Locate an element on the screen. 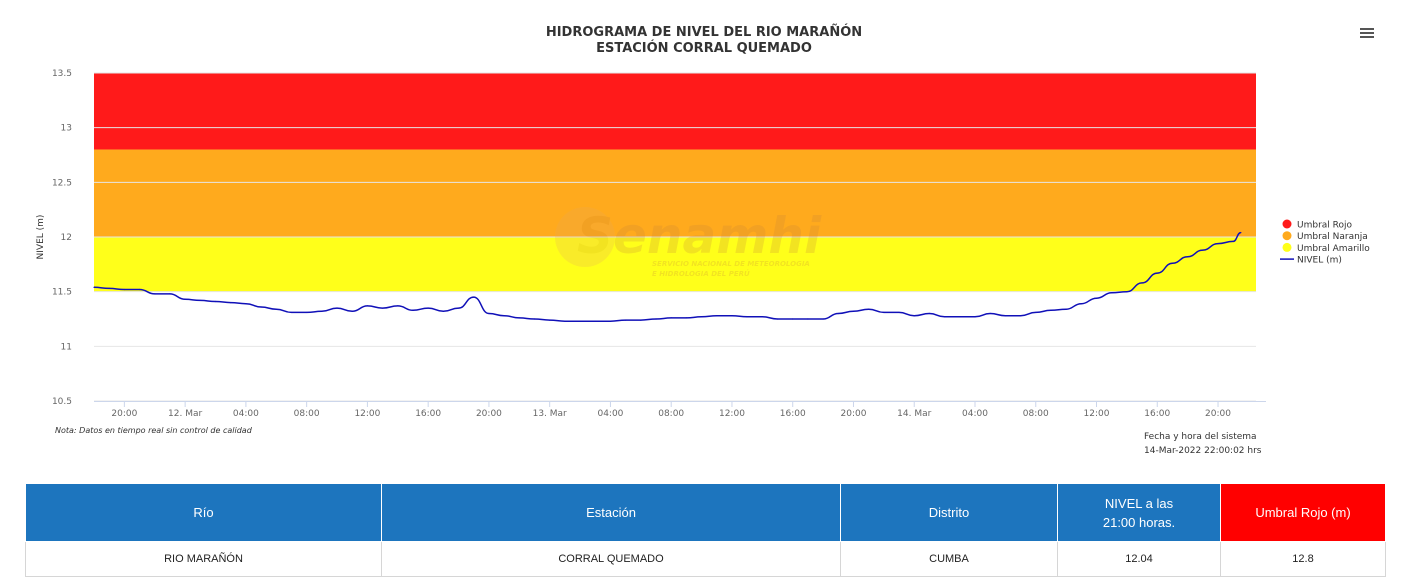 The width and height of the screenshot is (1402, 584). band-umbral-amarillo is located at coordinates (675, 264).